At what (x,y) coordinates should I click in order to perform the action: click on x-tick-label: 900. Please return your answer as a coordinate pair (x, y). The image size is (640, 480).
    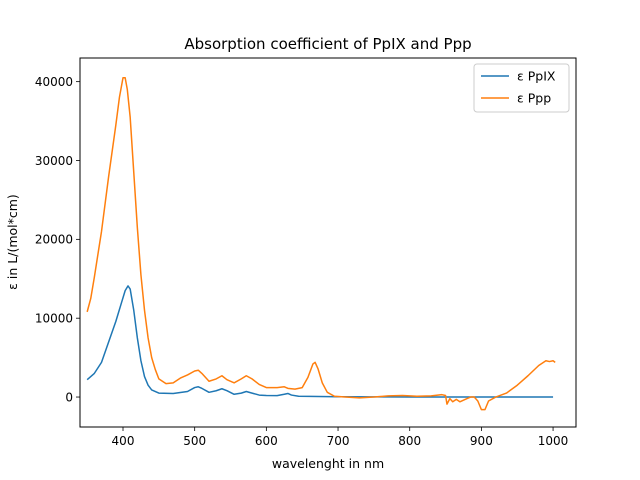
    Looking at the image, I should click on (481, 441).